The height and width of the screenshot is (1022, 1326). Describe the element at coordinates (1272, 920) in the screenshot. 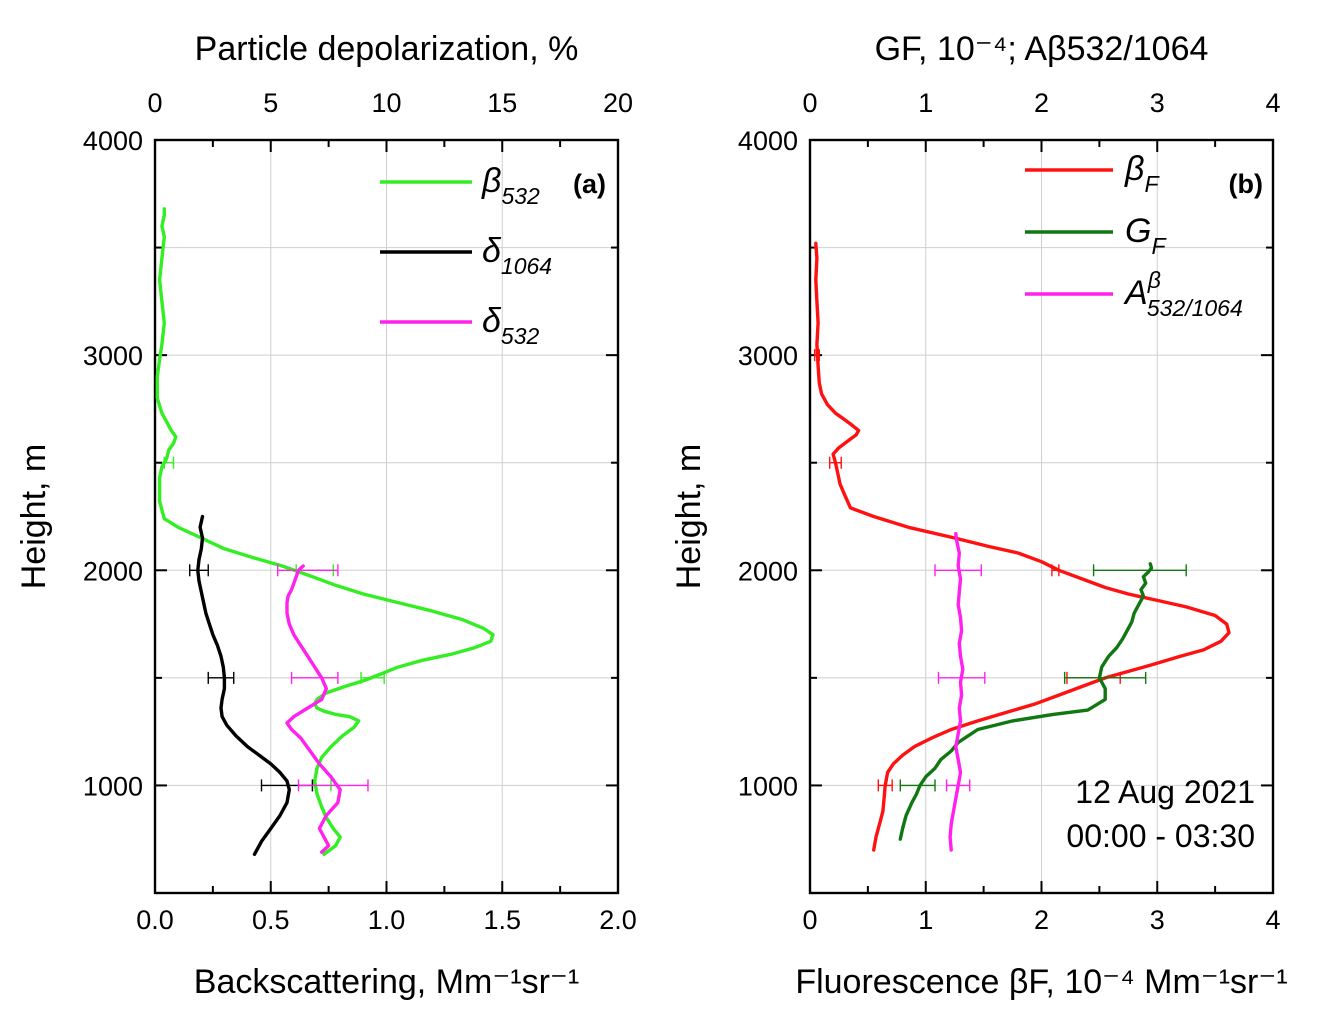

I see `x-tick-label: 4` at that location.